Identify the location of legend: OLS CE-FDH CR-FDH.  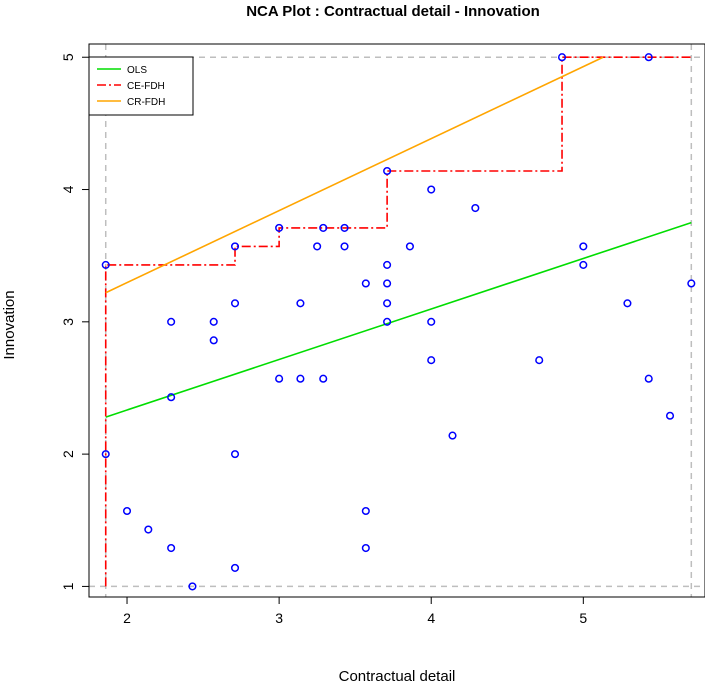
(141, 86).